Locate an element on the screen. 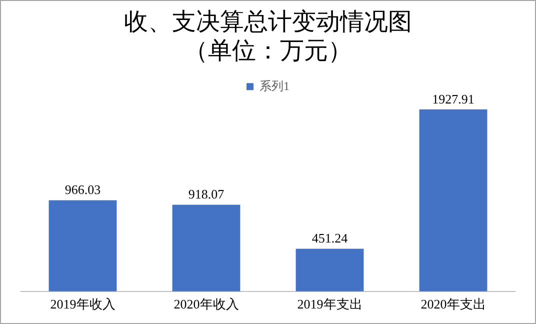 This screenshot has width=536, height=324. x-tick-label: 2019年支出 is located at coordinates (329, 304).